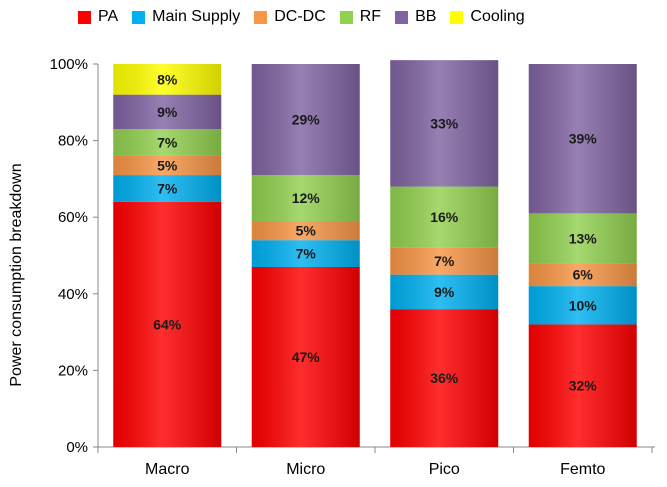 The height and width of the screenshot is (487, 667). Describe the element at coordinates (73, 370) in the screenshot. I see `y-tick-label: 20%` at that location.